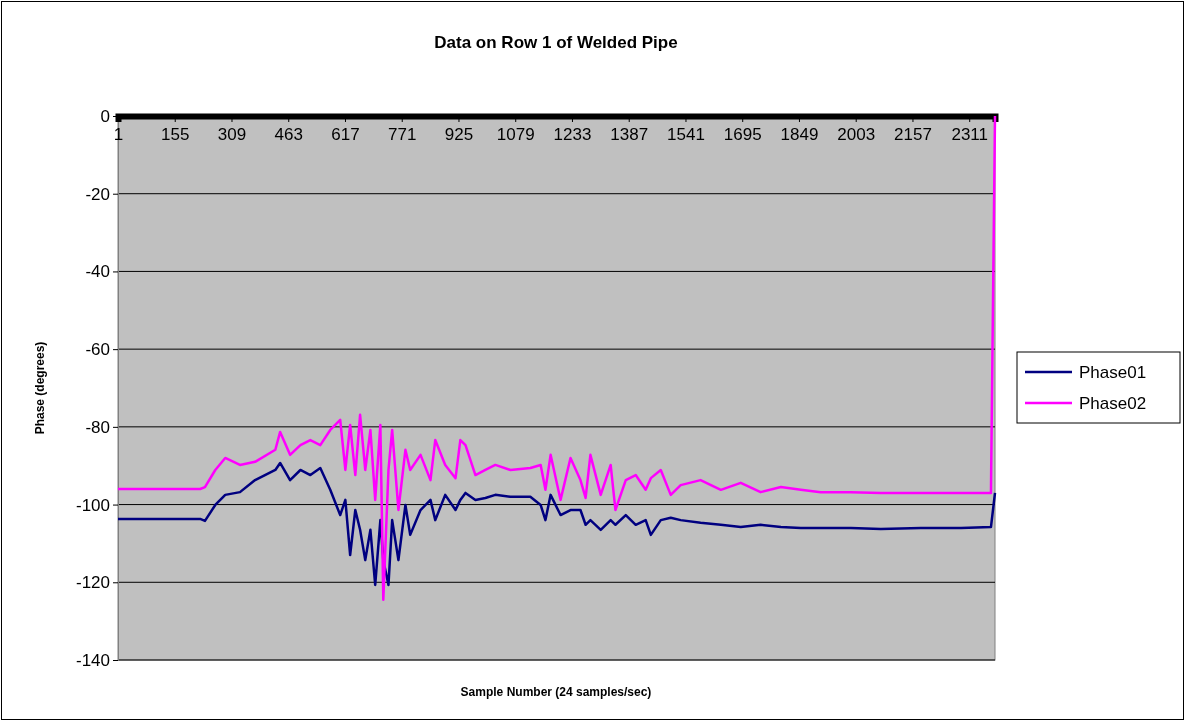 This screenshot has width=1185, height=723. I want to click on y-tick-label: -60, so click(97, 350).